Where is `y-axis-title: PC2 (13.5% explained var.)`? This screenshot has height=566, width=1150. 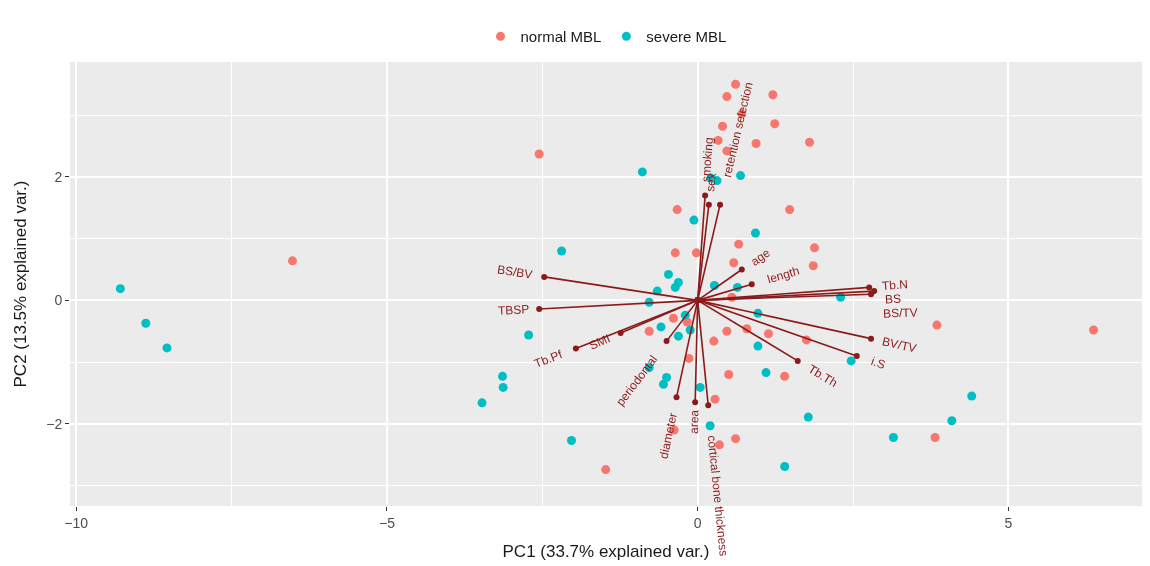
y-axis-title: PC2 (13.5% explained var.) is located at coordinates (20, 284).